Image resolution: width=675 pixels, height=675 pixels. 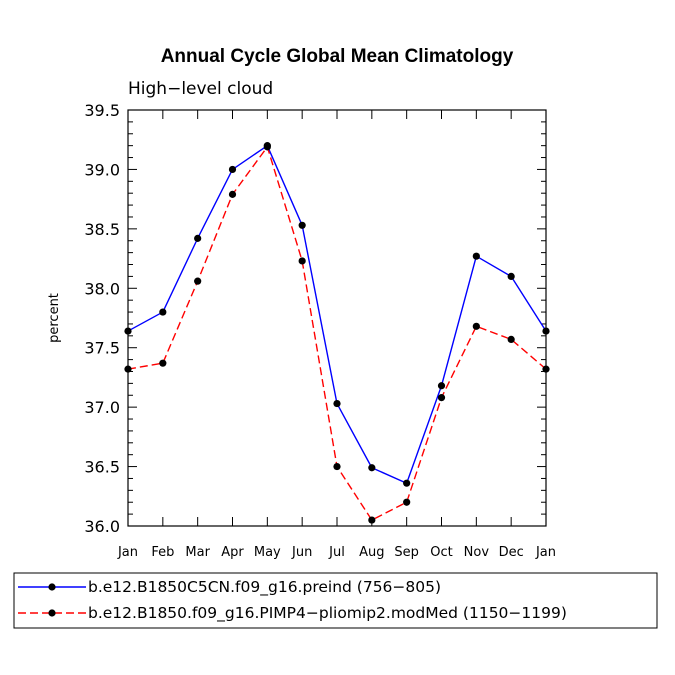 What do you see at coordinates (406, 552) in the screenshot?
I see `x-tick-label: Sep` at bounding box center [406, 552].